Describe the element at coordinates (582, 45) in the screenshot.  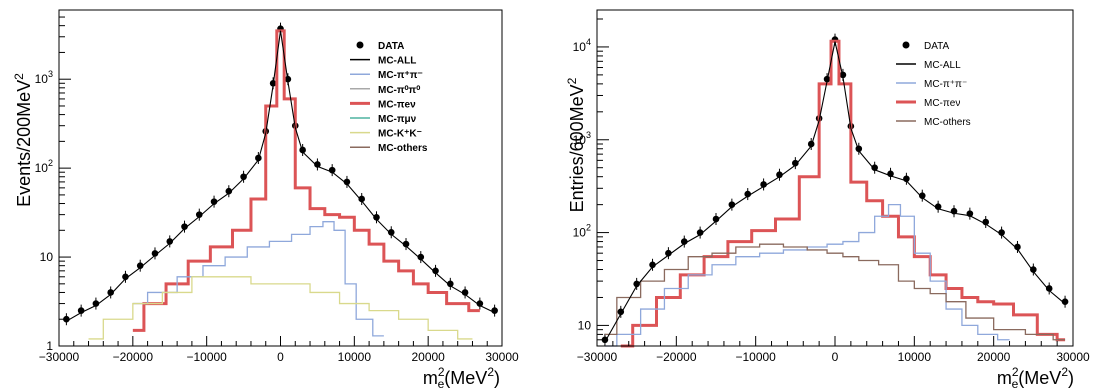
I see `y-tick-label: 10⁴` at that location.